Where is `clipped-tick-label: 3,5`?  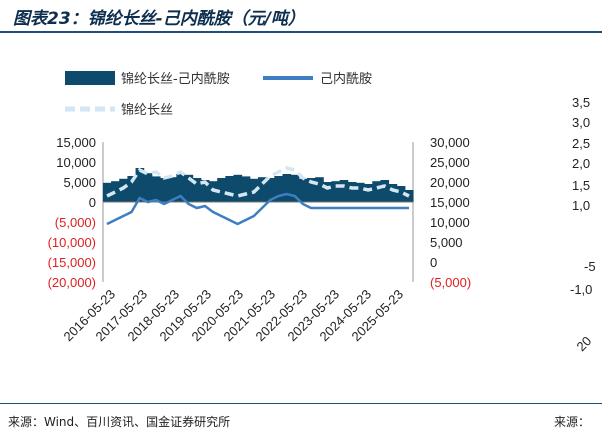
clipped-tick-label: 3,5 is located at coordinates (581, 102).